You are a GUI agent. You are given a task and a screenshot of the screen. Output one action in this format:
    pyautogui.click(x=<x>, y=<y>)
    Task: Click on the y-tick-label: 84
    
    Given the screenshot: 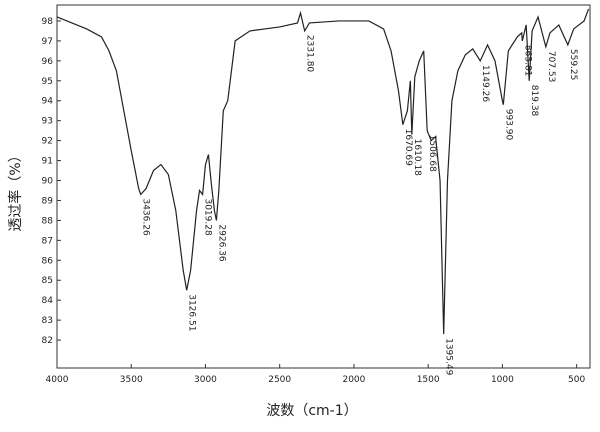 What is the action you would take?
    pyautogui.click(x=48, y=301)
    